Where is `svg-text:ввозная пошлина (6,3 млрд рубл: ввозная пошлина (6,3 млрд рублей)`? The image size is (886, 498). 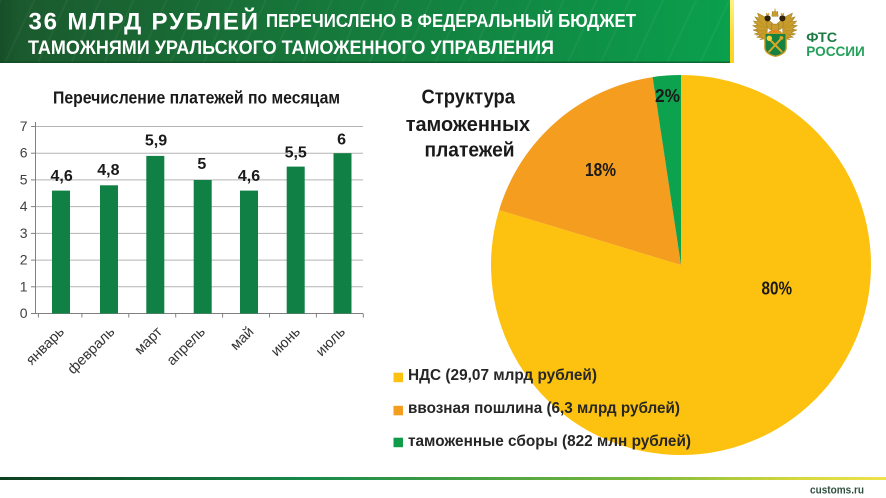
svg-text:ввозная пошлина (6,3 млрд рубл: ввозная пошлина (6,3 млрд рублей) is located at coordinates (544, 408).